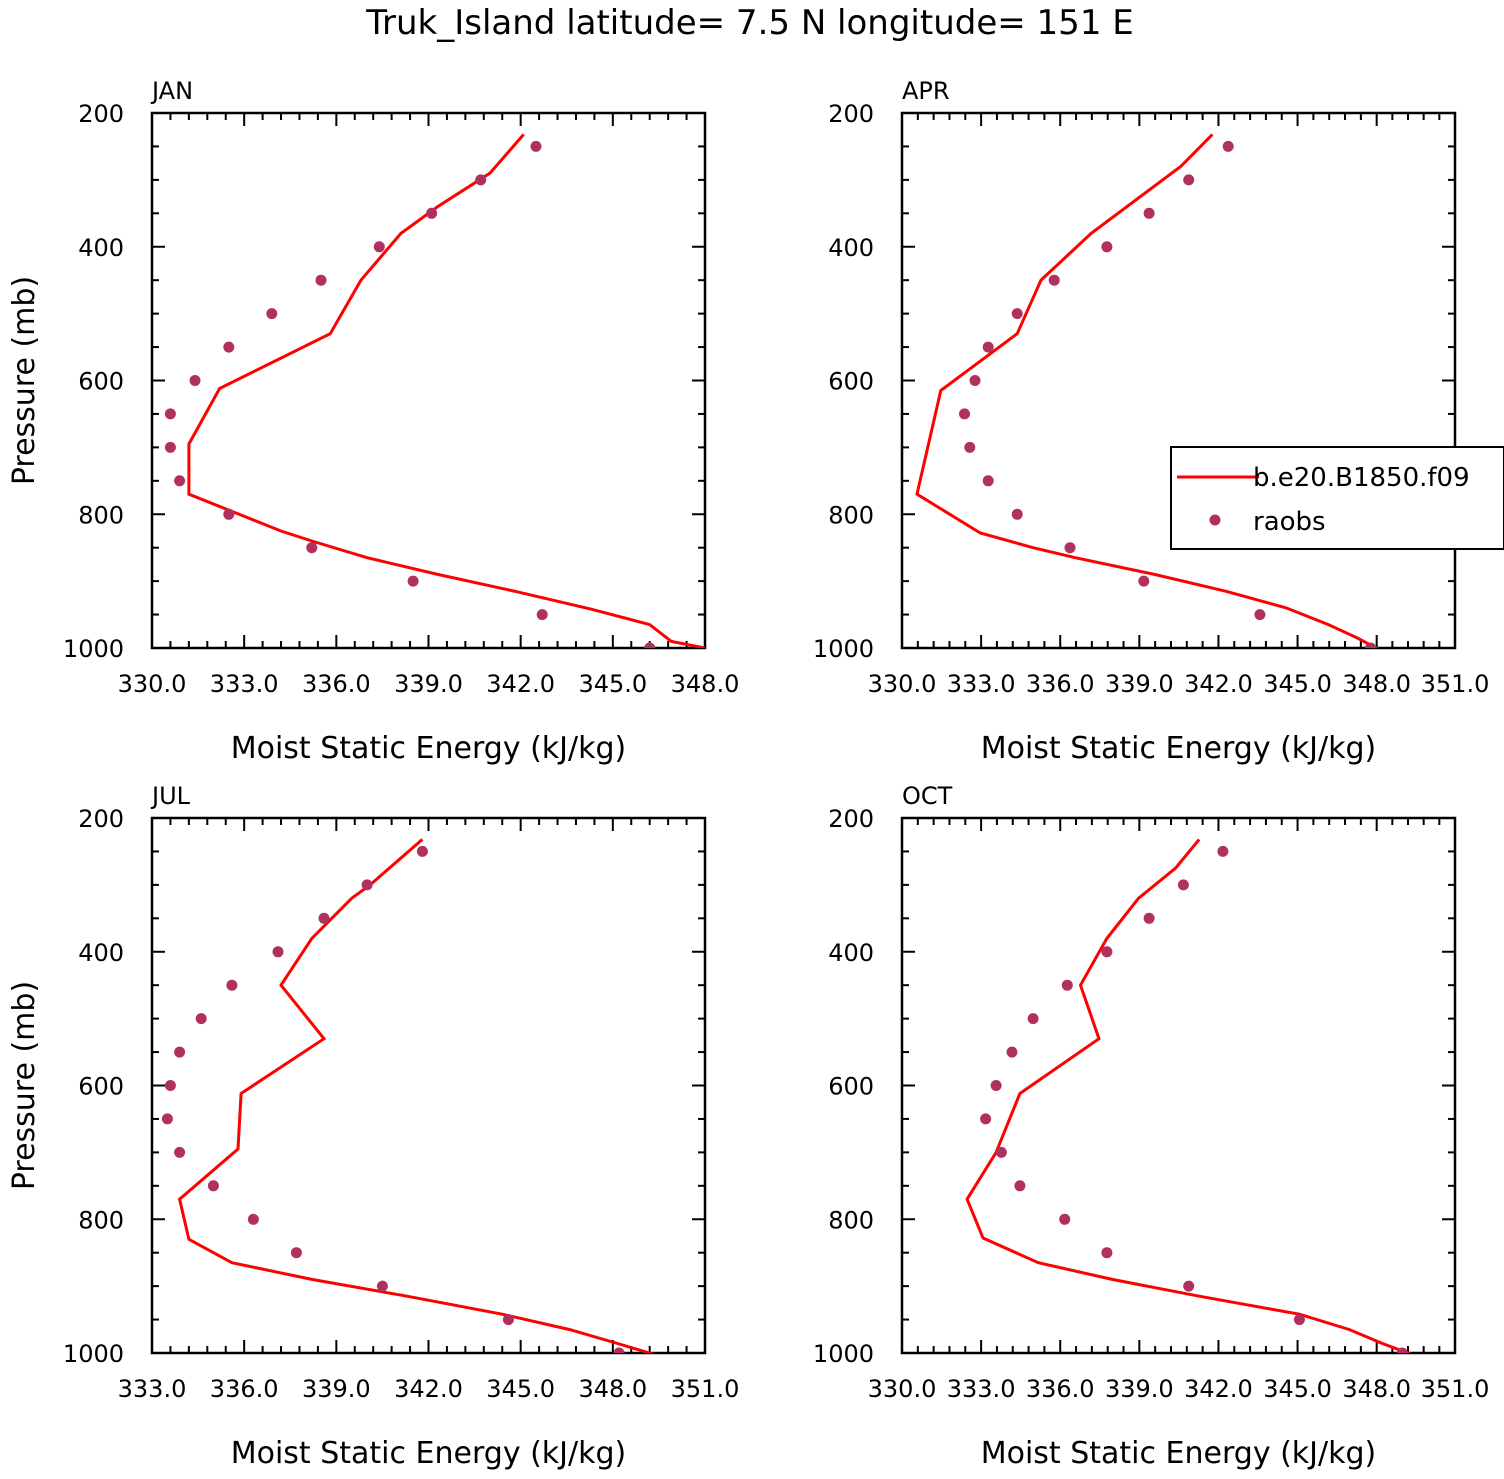 This screenshot has height=1479, width=1504. I want to click on legend-box, so click(1337, 498).